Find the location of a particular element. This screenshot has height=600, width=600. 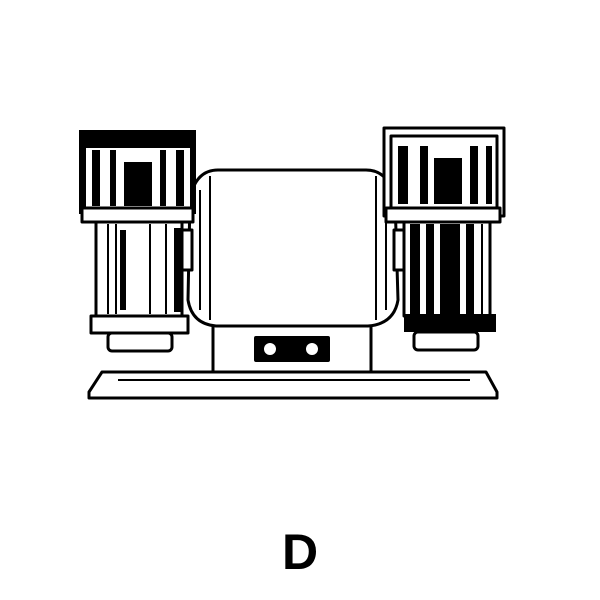

figure-label: D is located at coordinates (300, 552).